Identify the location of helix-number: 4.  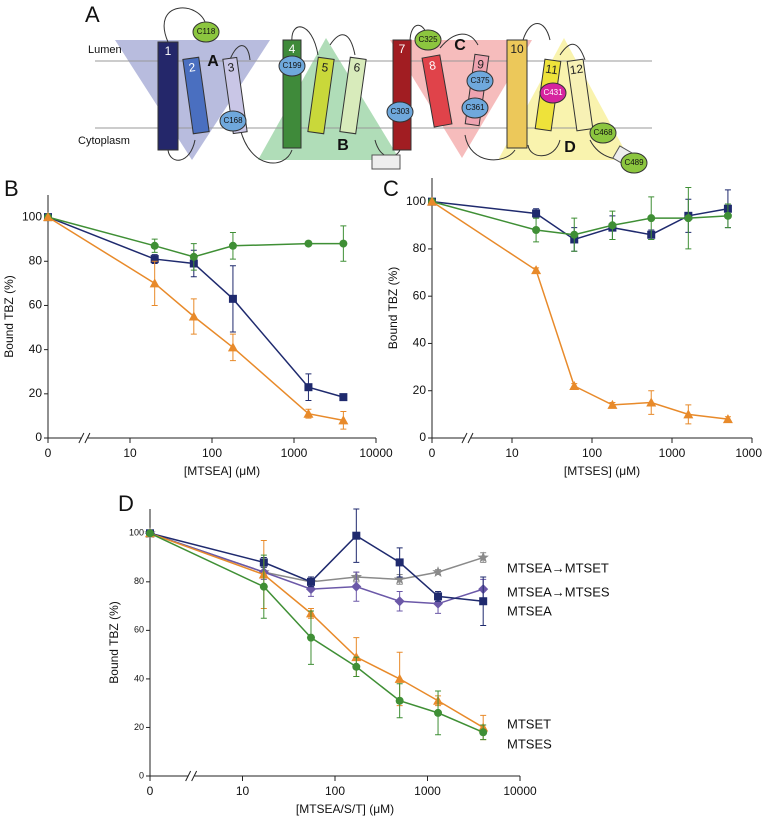
(292, 49).